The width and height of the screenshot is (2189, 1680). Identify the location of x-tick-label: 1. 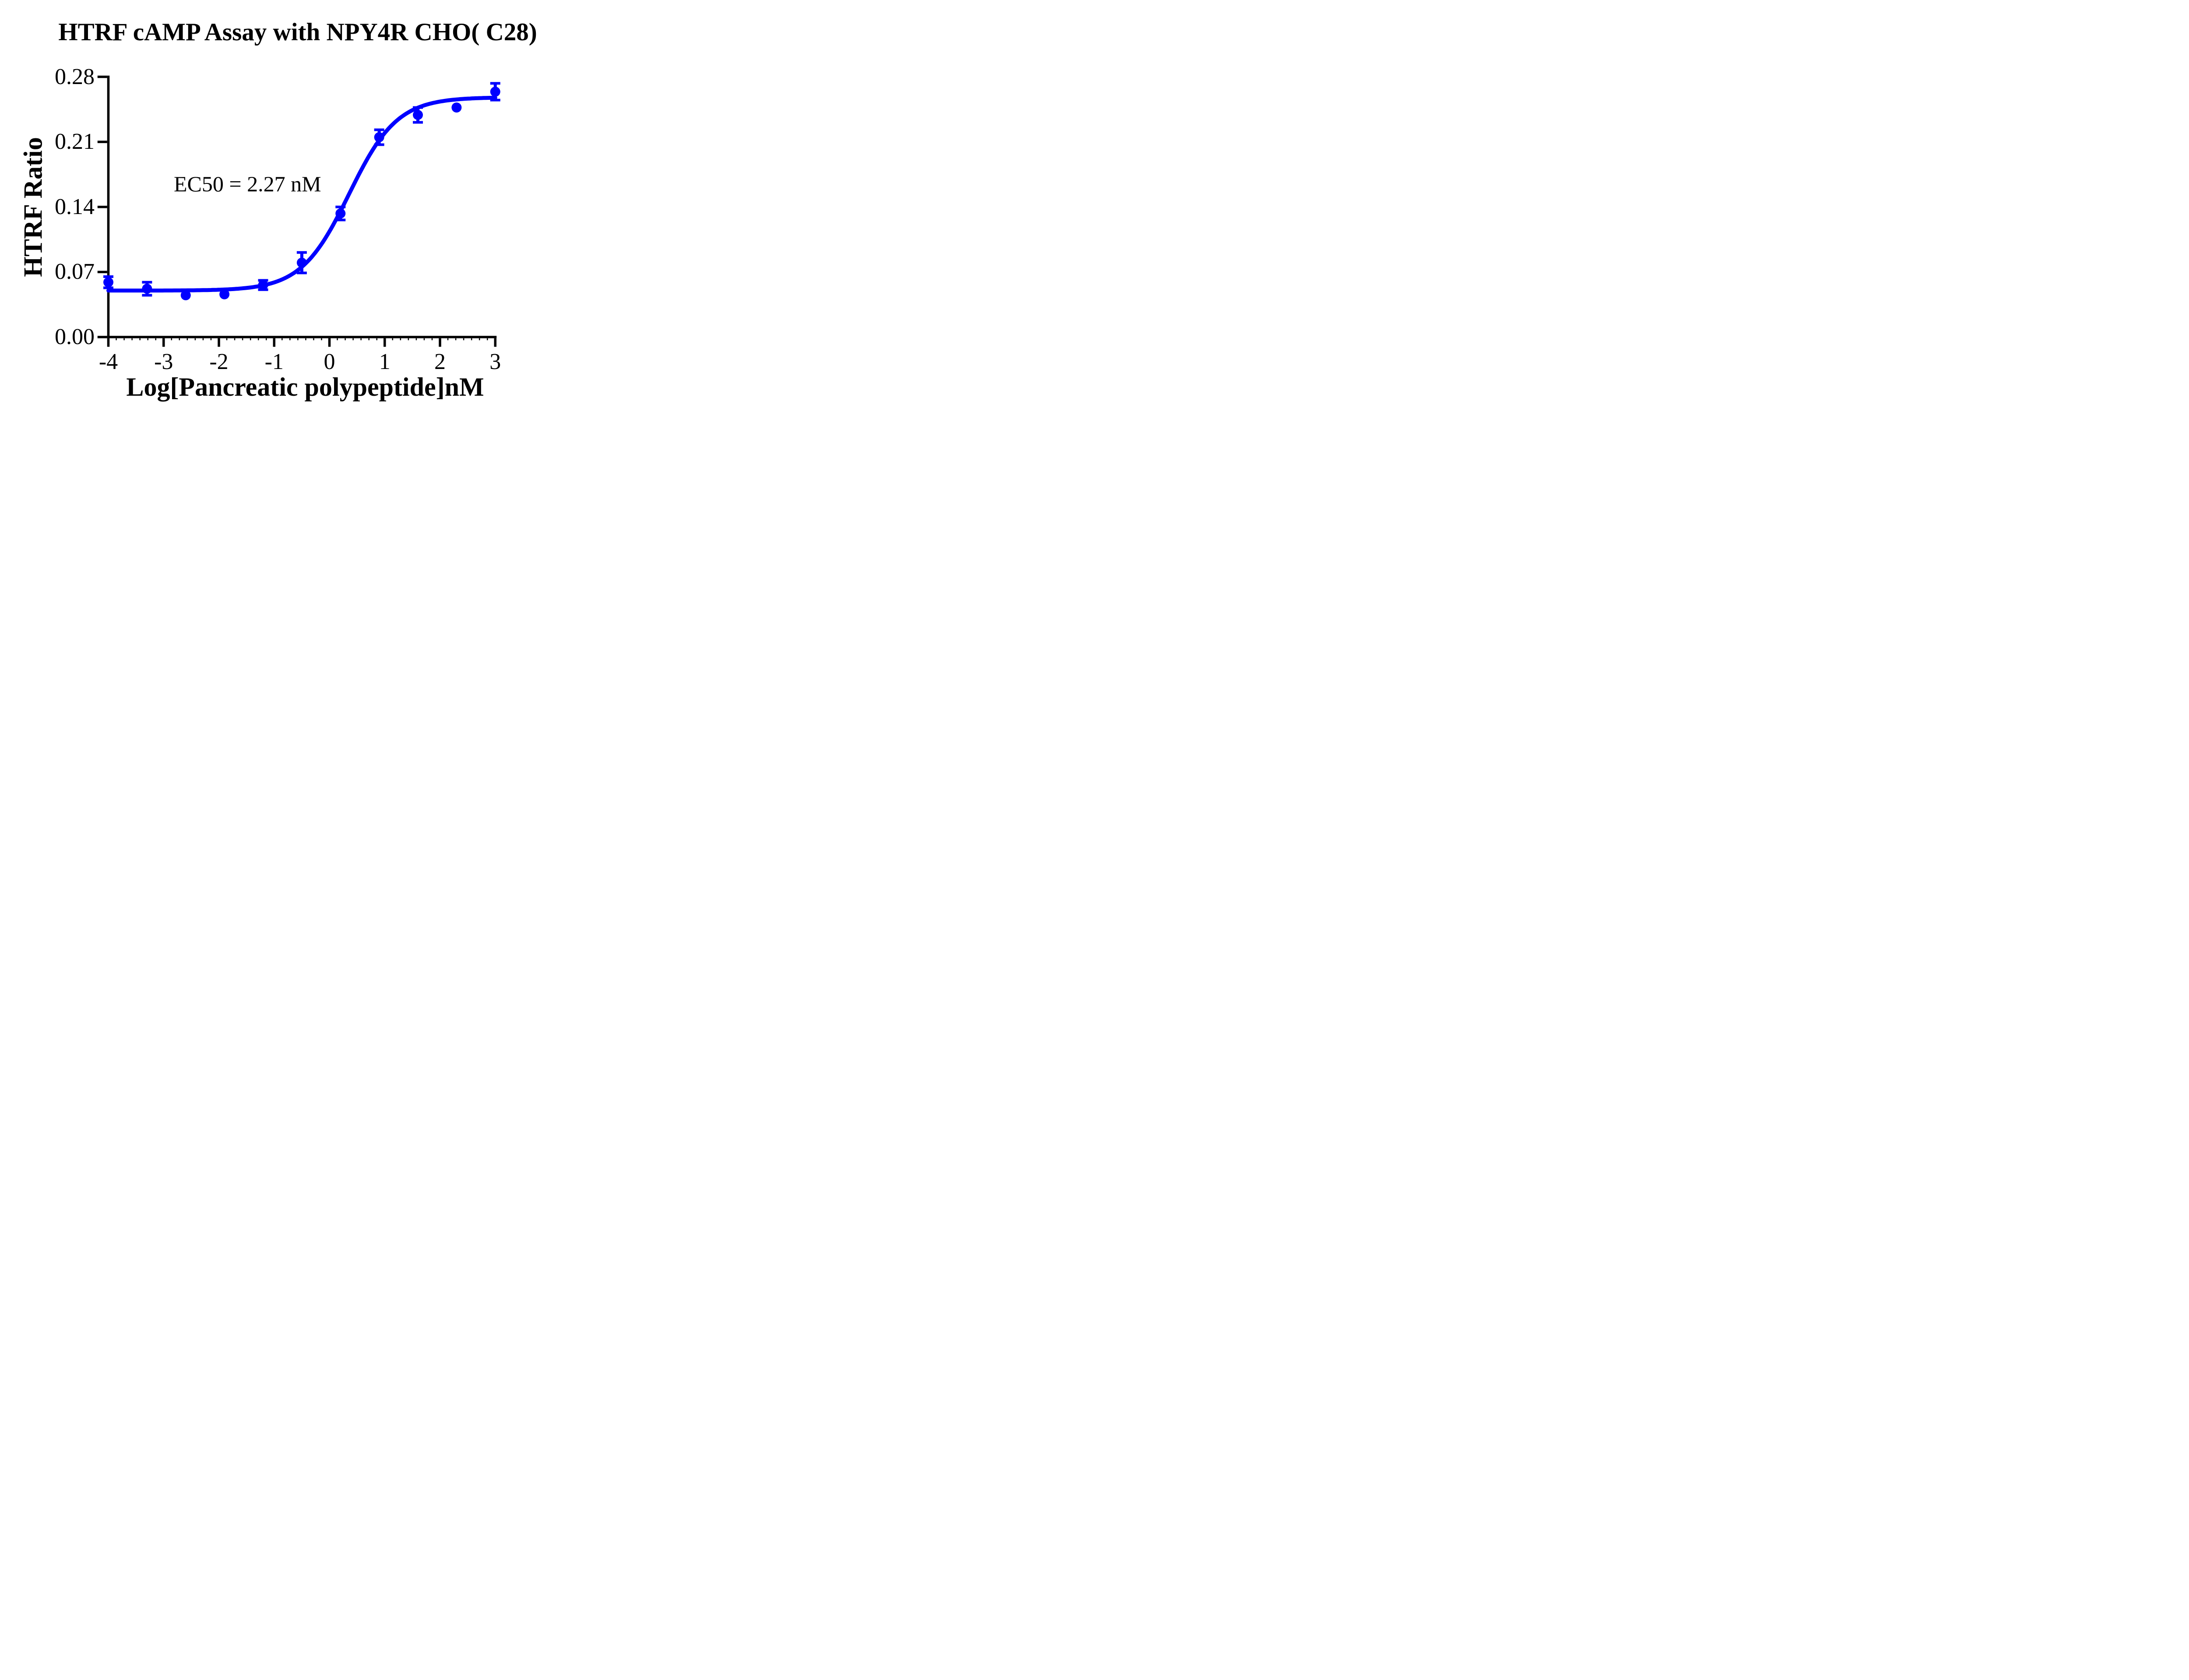
(385, 361).